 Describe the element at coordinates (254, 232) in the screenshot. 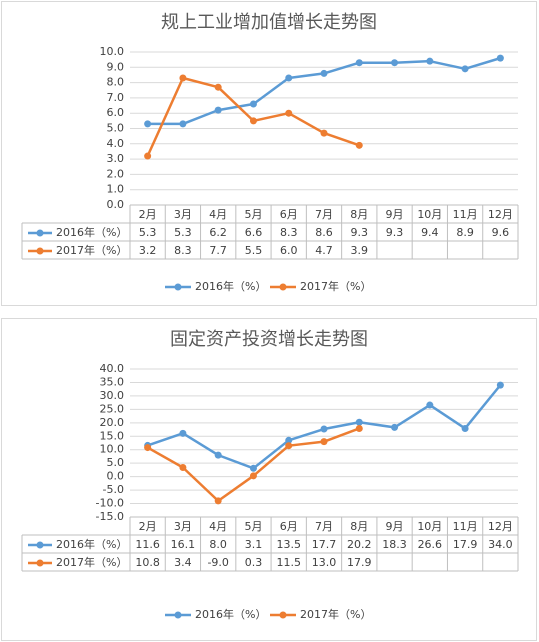

I see `table-cell: 6.6` at that location.